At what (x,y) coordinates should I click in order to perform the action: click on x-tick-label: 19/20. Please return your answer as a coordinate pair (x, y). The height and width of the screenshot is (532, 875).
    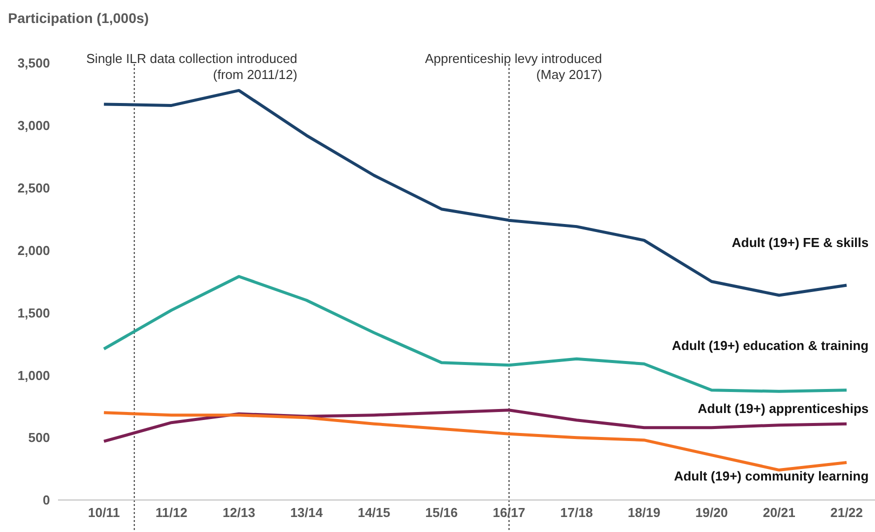
    Looking at the image, I should click on (711, 512).